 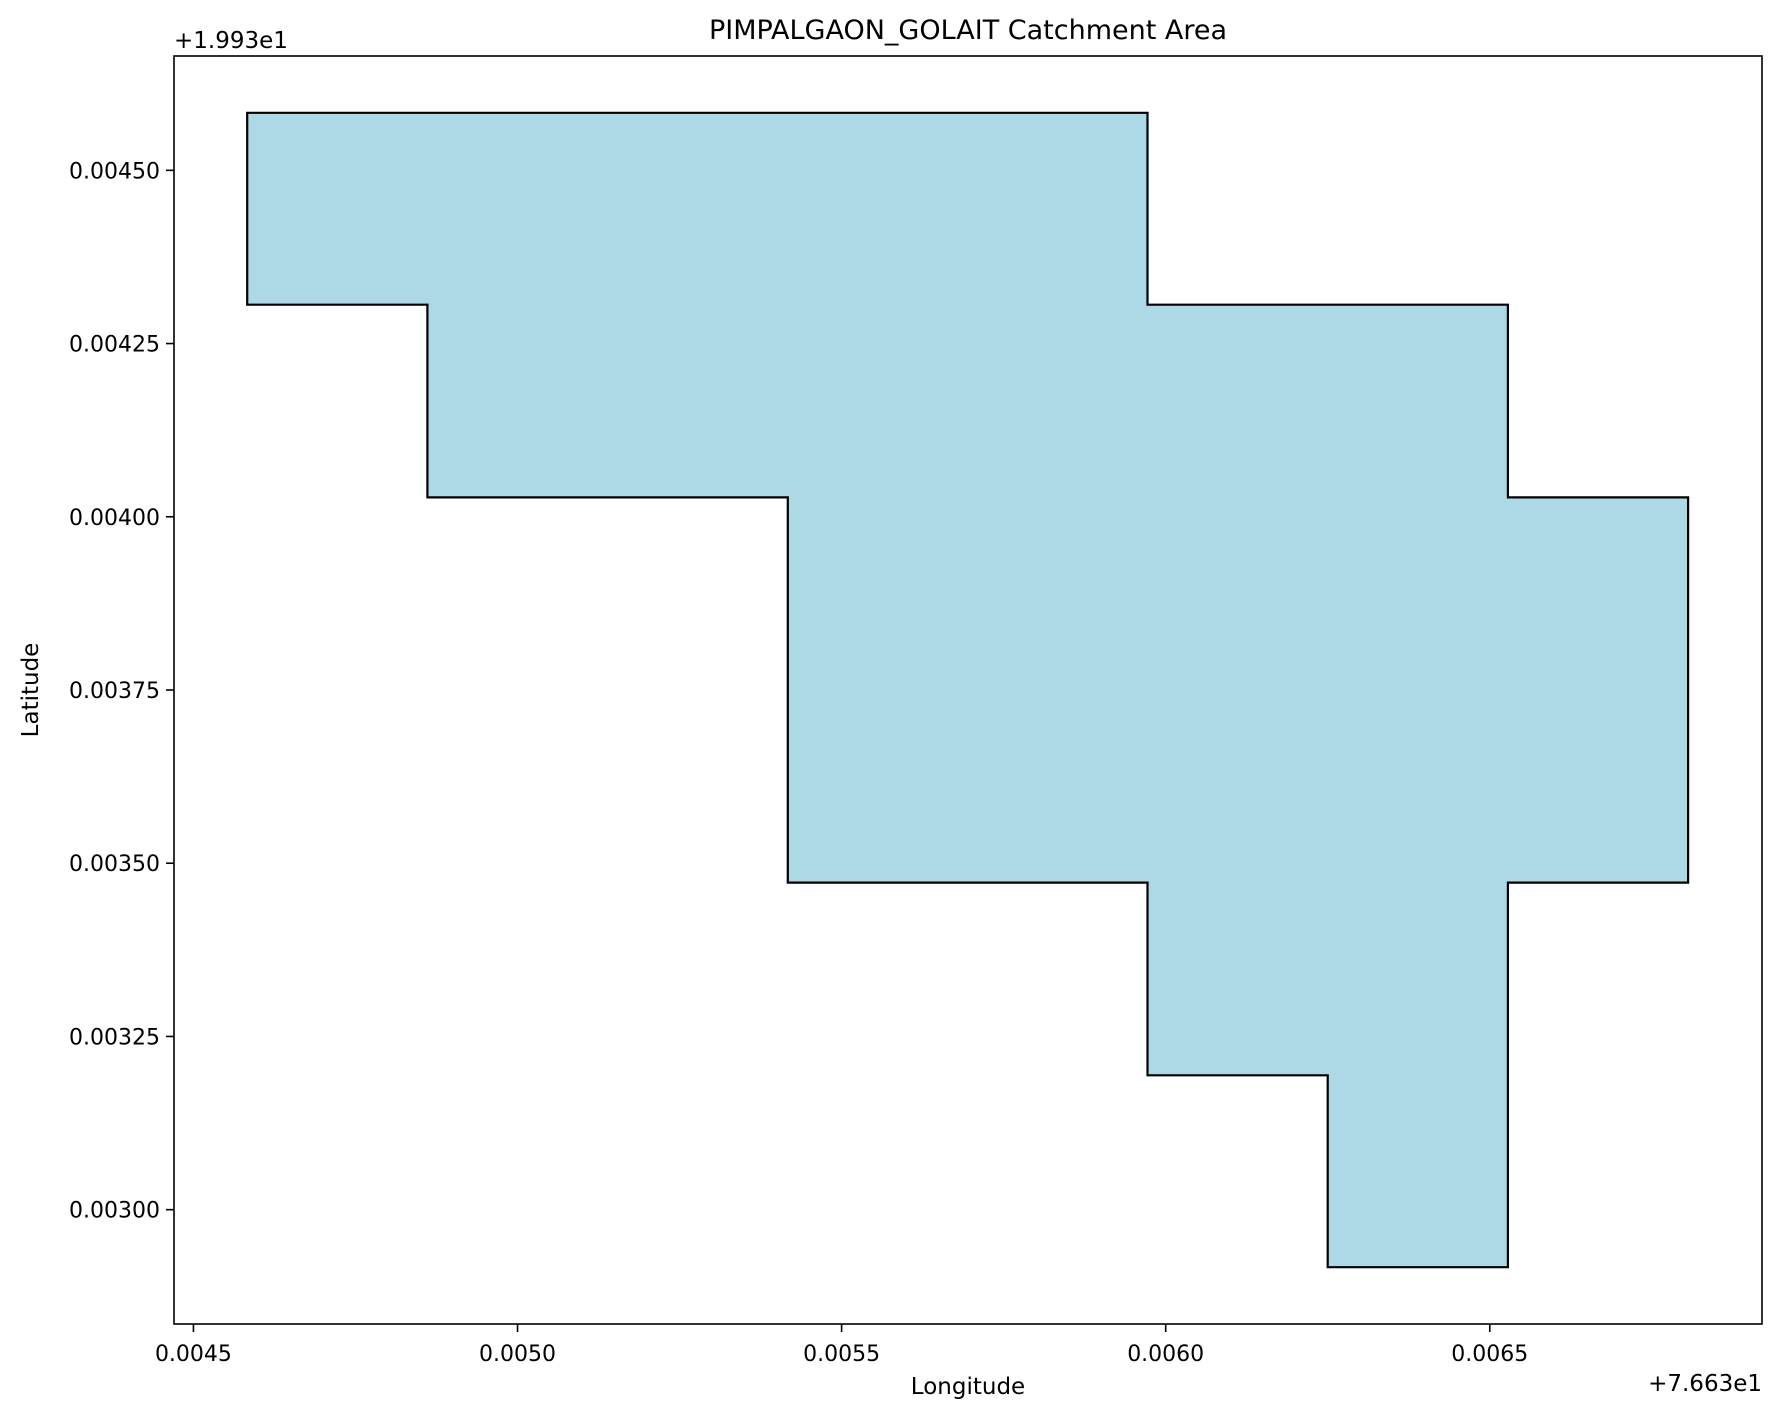 What do you see at coordinates (1705, 1384) in the screenshot?
I see `x-axis-offset-label: +7.663e1` at bounding box center [1705, 1384].